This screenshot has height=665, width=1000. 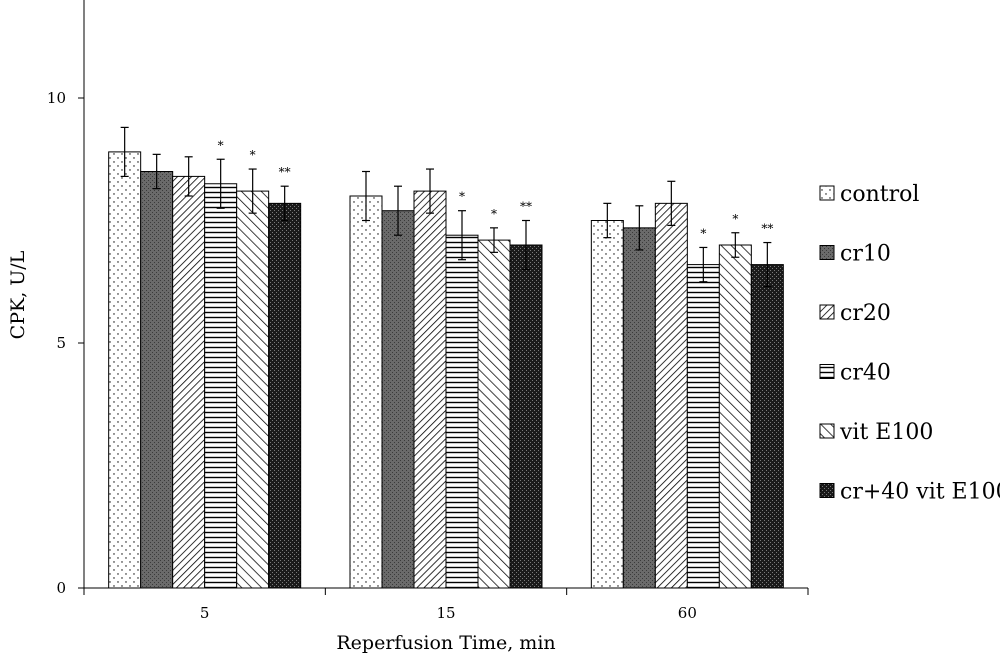 What do you see at coordinates (865, 313) in the screenshot?
I see `legend-label: cr20` at bounding box center [865, 313].